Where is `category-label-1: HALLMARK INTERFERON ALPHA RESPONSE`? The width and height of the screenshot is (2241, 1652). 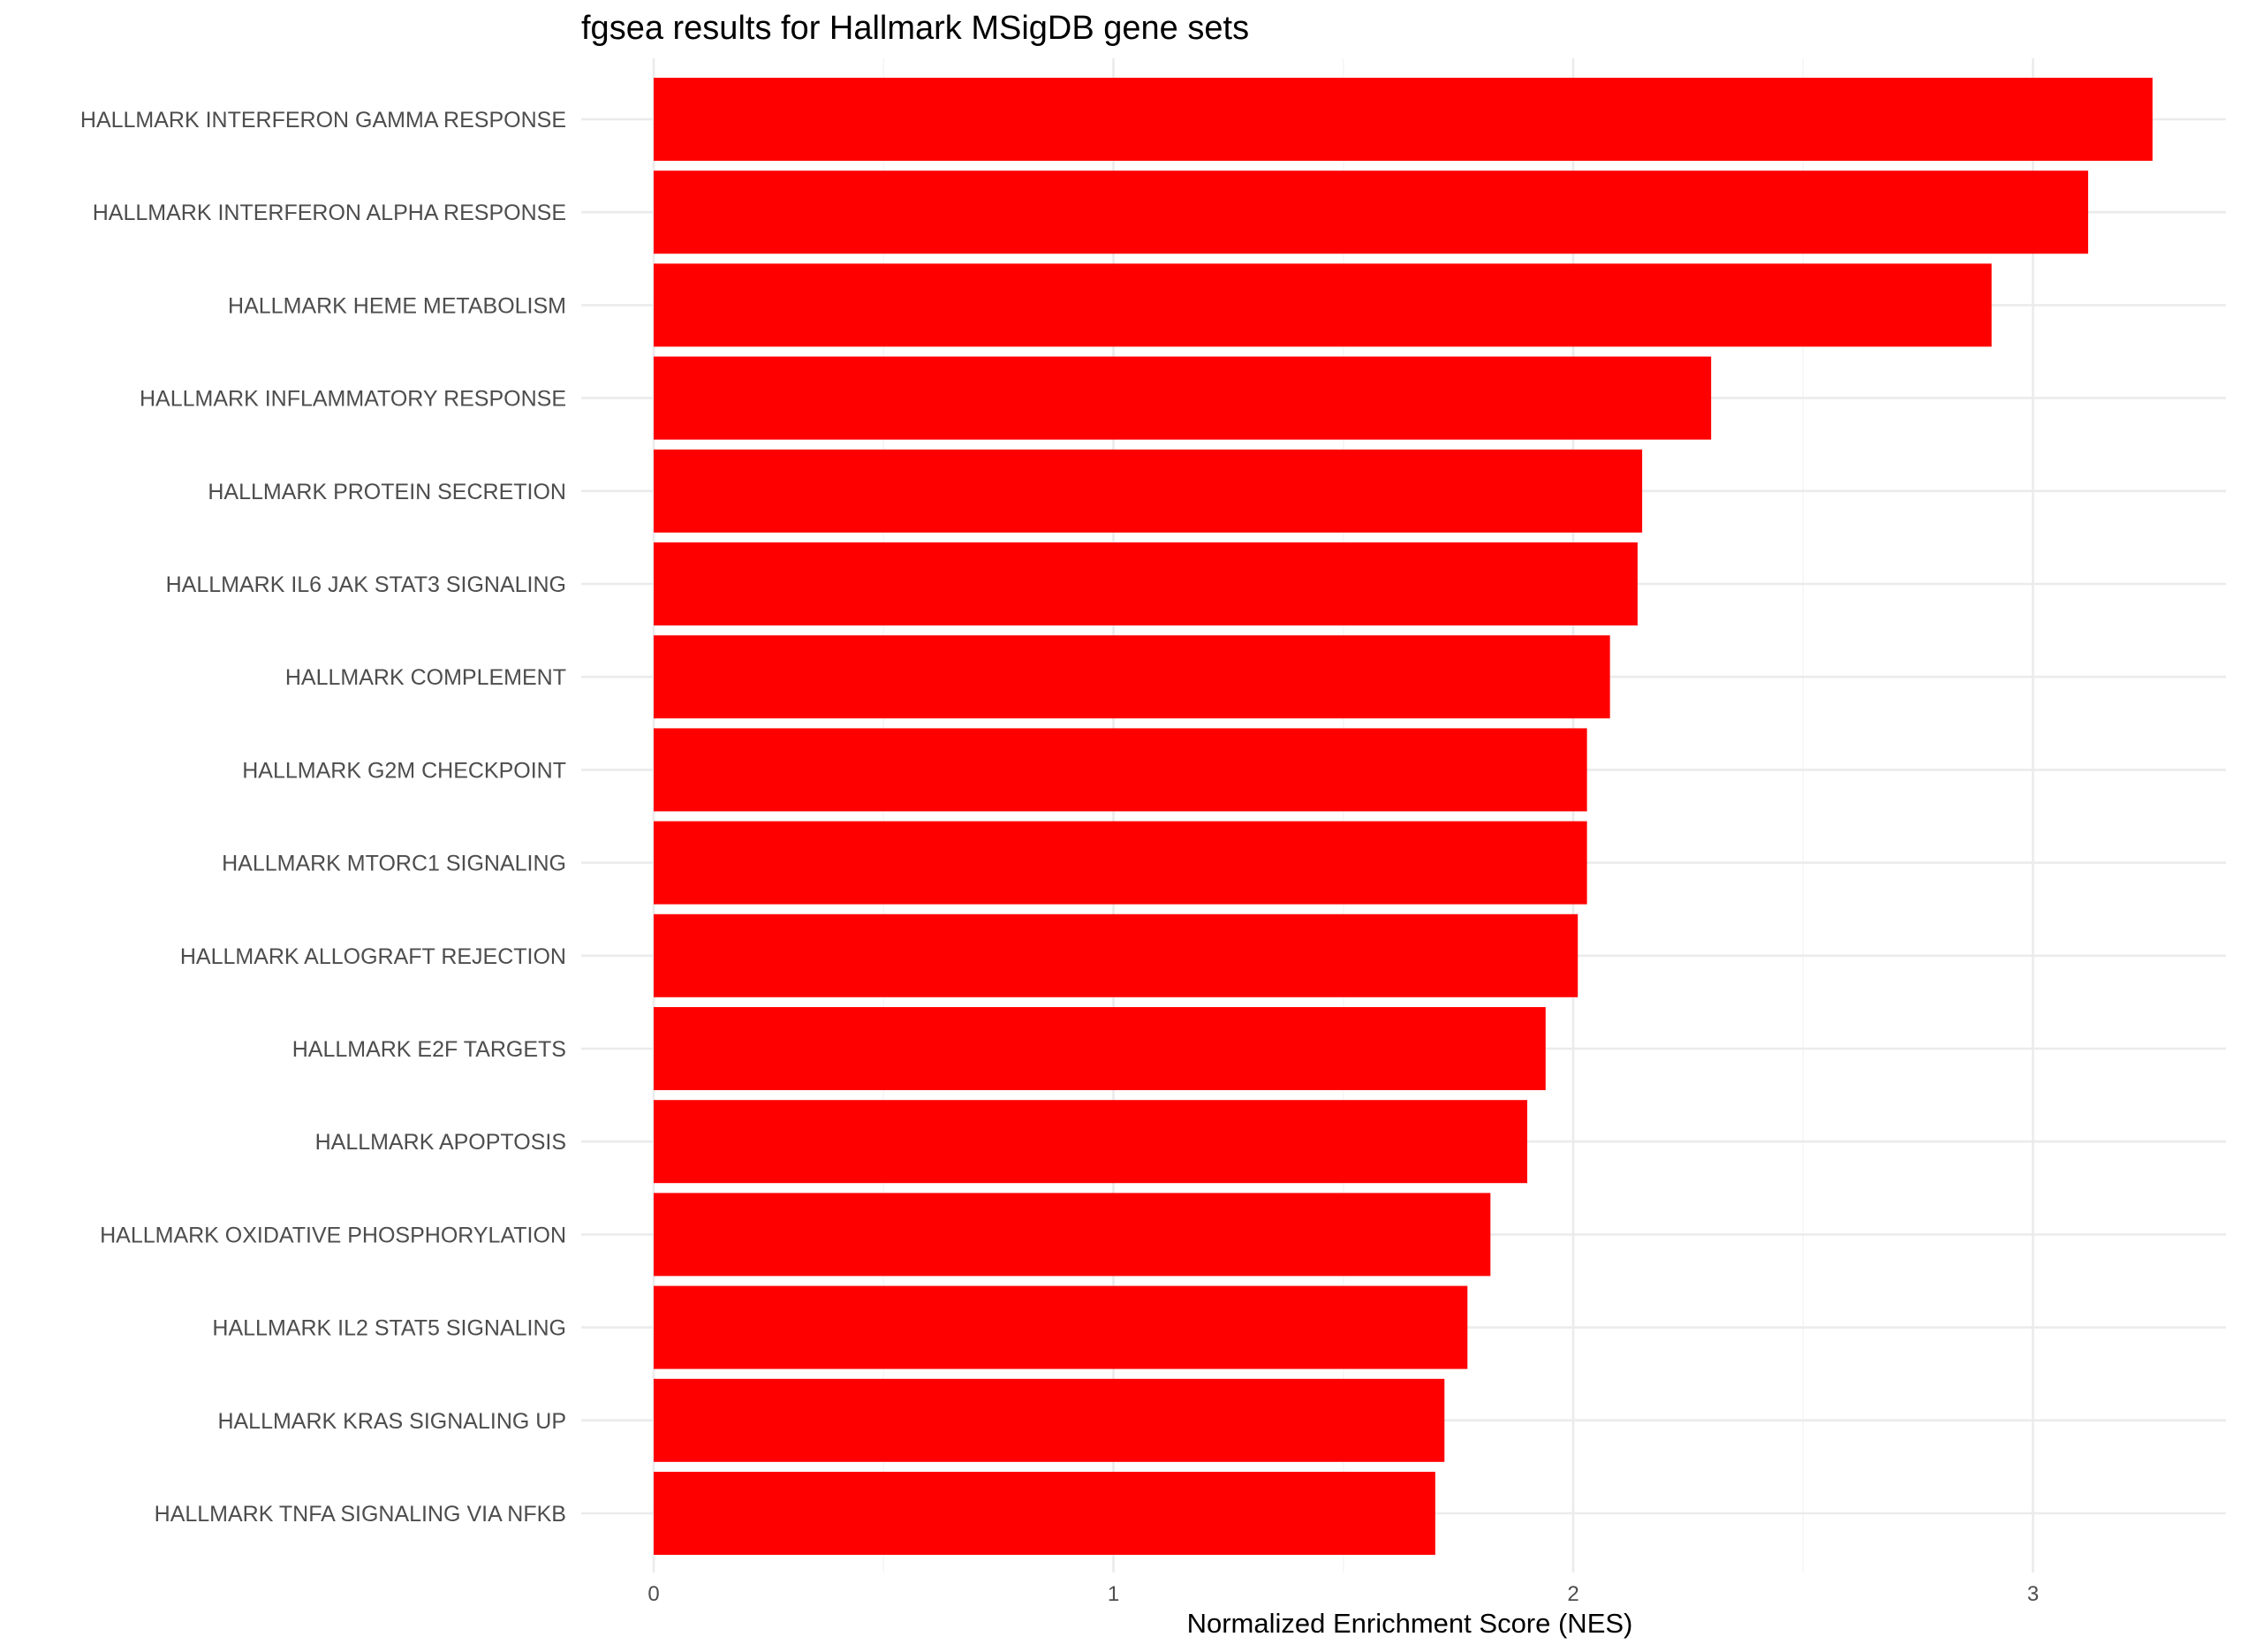
category-label-1: HALLMARK INTERFERON ALPHA RESPONSE is located at coordinates (329, 213).